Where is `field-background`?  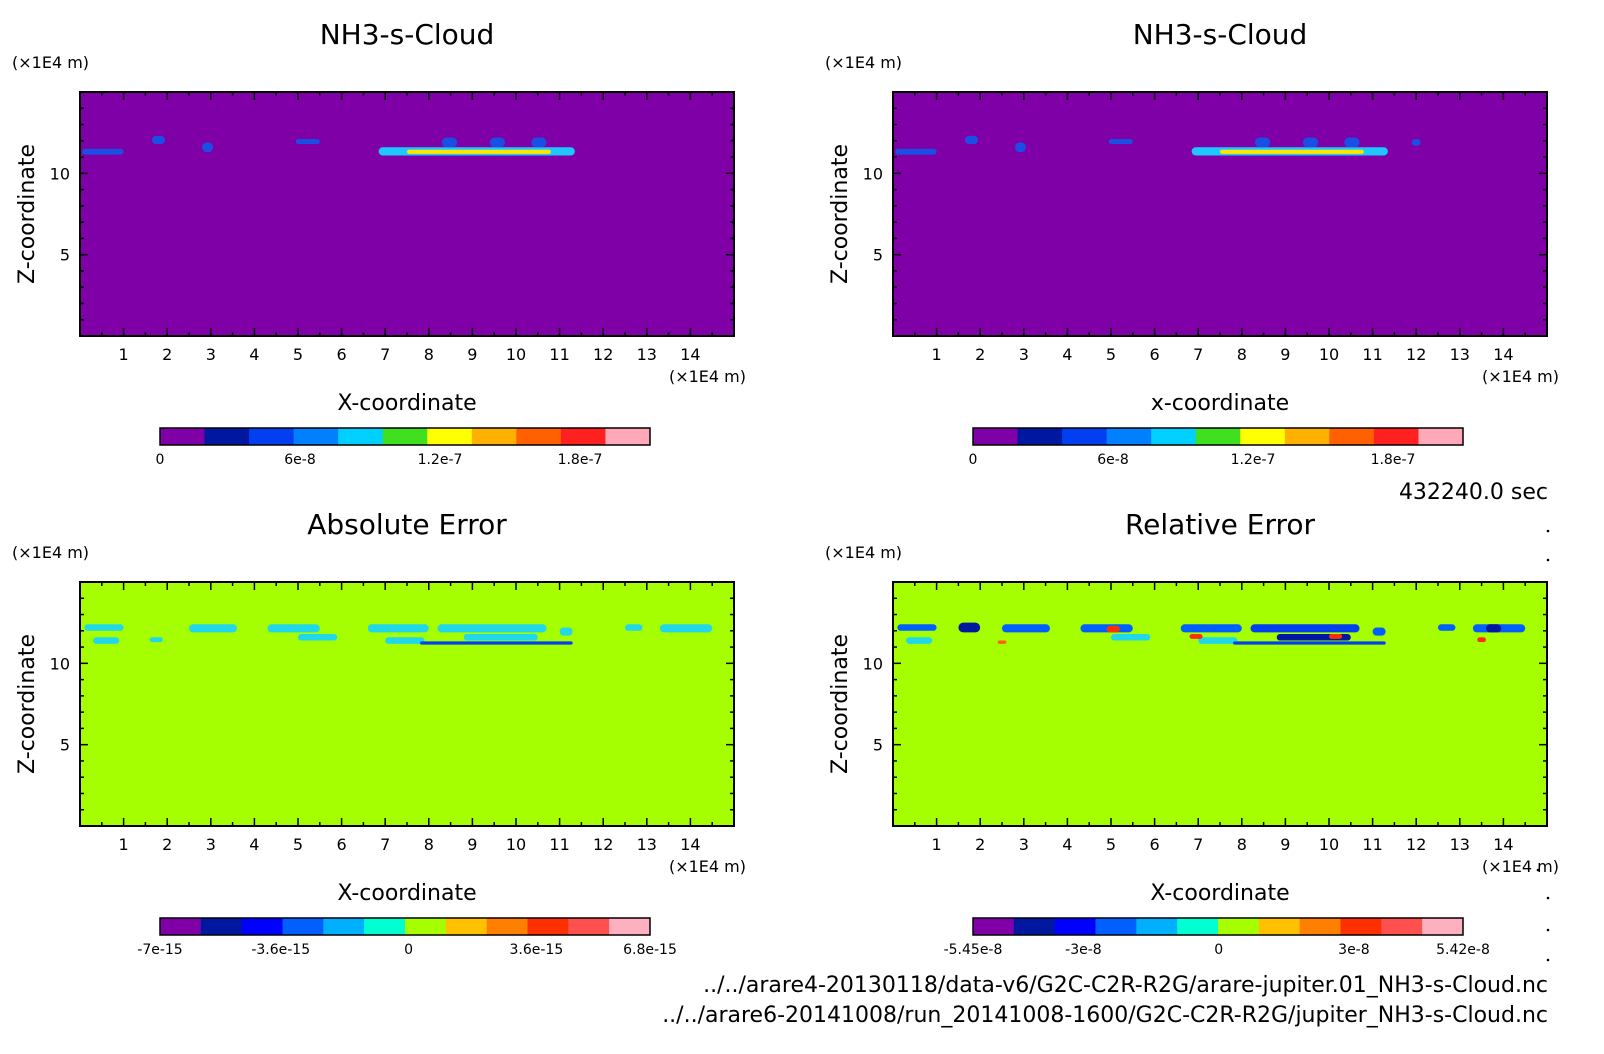
field-background is located at coordinates (1220, 214).